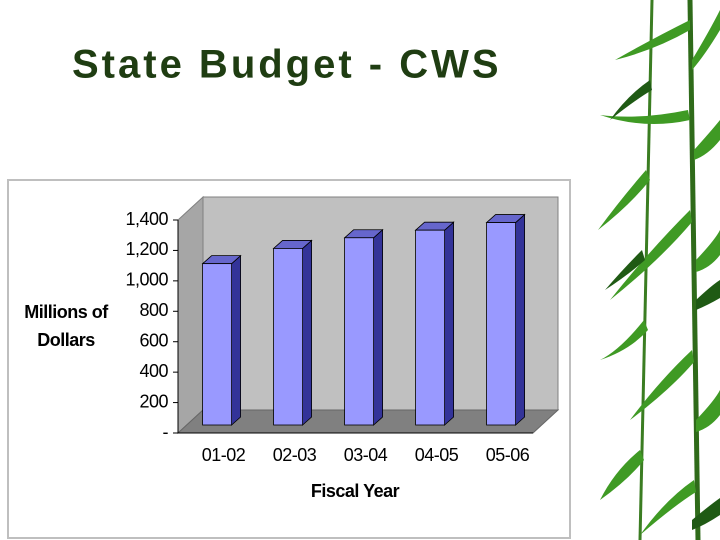  Describe the element at coordinates (437, 455) in the screenshot. I see `x-tick-label: 04-05` at that location.